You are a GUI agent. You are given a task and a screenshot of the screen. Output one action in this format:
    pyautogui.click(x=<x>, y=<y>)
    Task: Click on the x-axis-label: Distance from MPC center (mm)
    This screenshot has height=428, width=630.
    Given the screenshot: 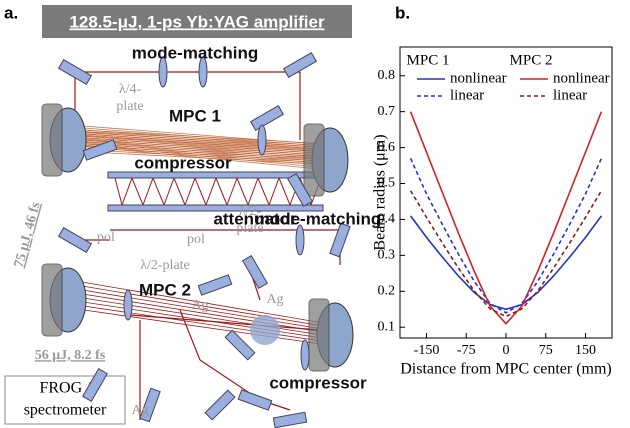 What is the action you would take?
    pyautogui.click(x=506, y=369)
    